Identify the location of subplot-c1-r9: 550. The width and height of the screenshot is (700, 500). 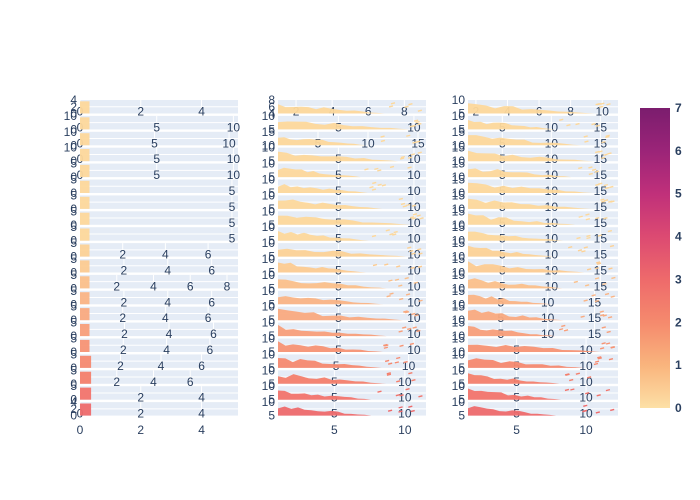
(154, 234).